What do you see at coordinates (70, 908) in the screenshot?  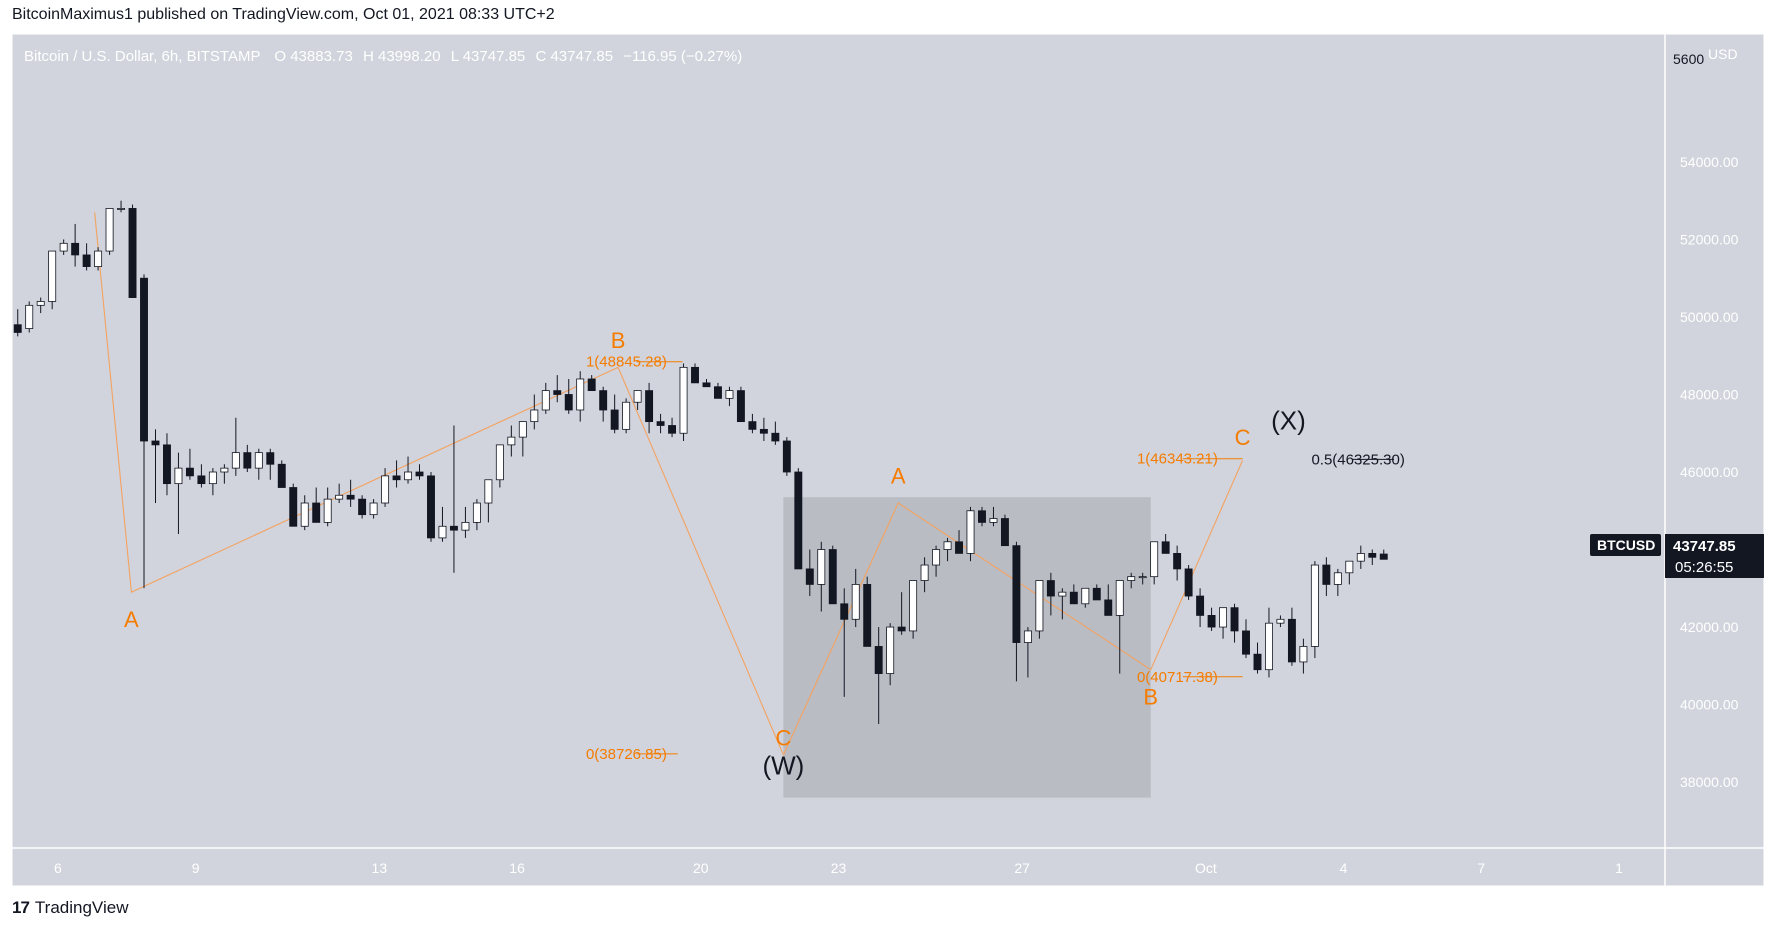 I see `tradingview-footer: 17 TradingView` at bounding box center [70, 908].